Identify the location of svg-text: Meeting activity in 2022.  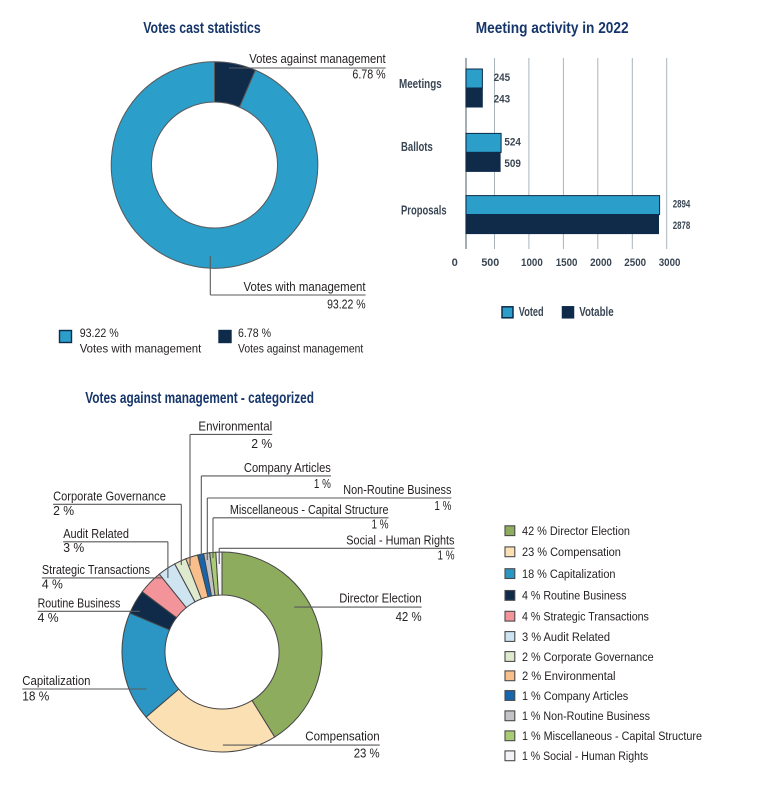
(552, 28).